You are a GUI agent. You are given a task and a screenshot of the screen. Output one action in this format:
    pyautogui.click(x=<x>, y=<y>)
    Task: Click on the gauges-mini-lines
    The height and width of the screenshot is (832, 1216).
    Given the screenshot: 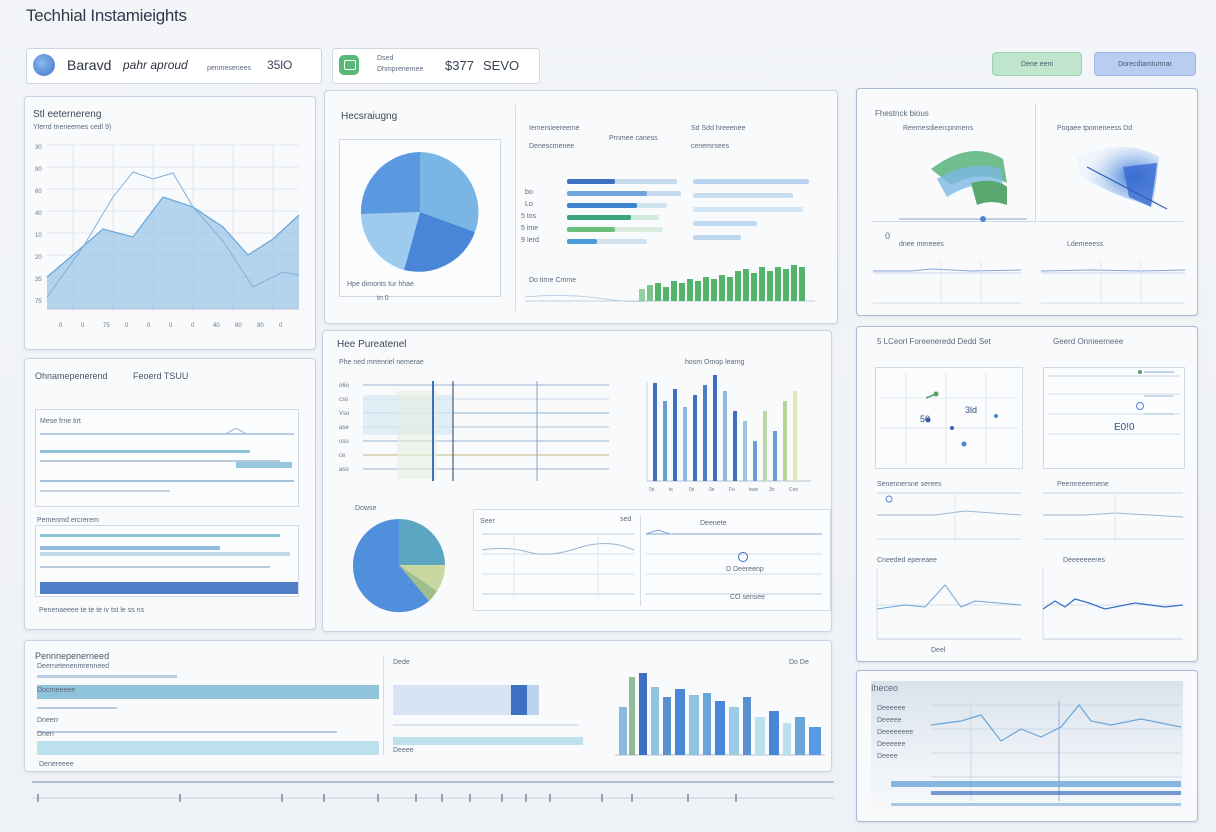 What is the action you would take?
    pyautogui.click(x=1029, y=282)
    